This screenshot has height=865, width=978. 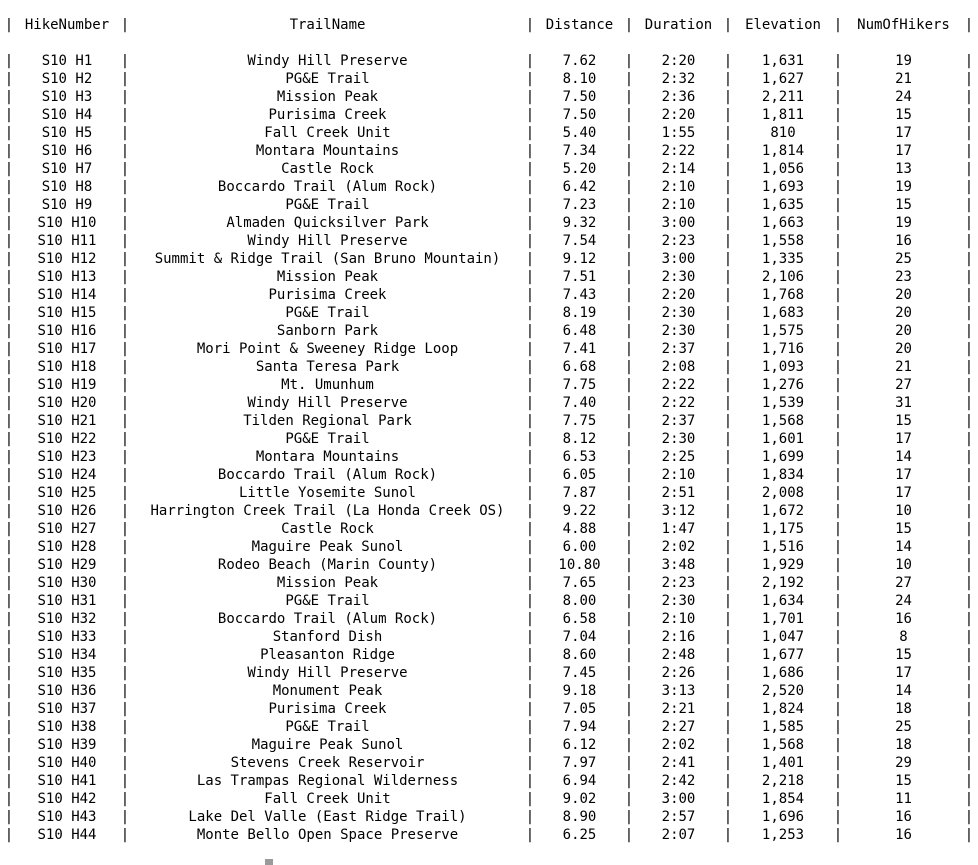 I want to click on table-cell: 1,635, so click(x=783, y=205).